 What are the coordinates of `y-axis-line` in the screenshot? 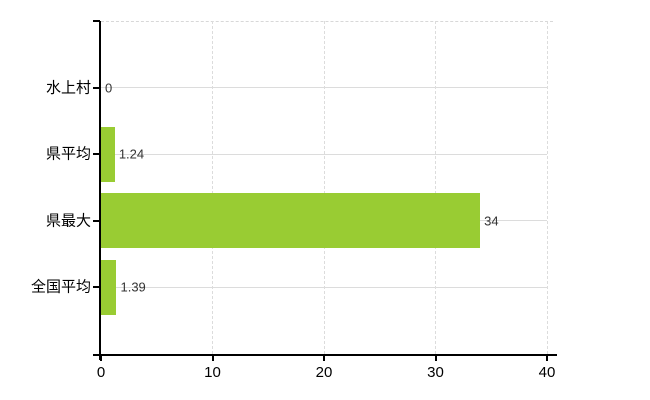 It's located at (100, 190).